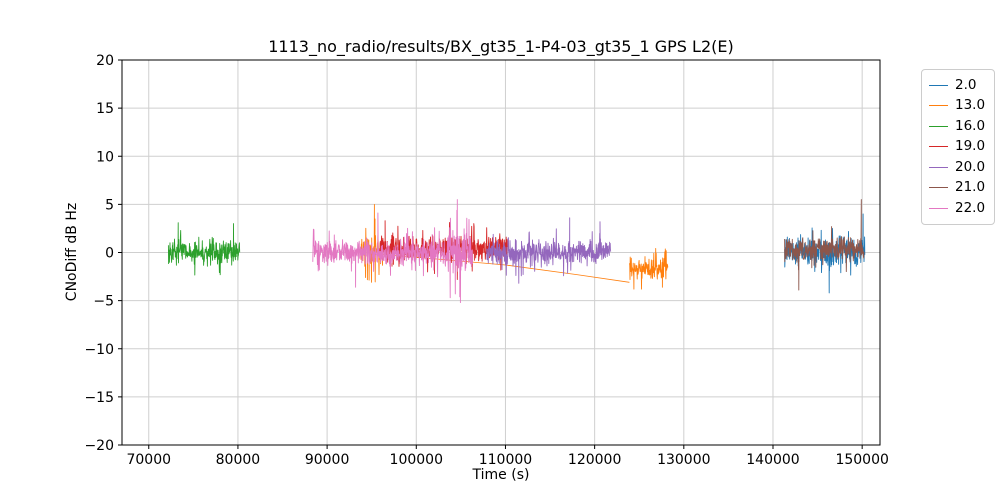  I want to click on legend-entry: 13.0, so click(959, 106).